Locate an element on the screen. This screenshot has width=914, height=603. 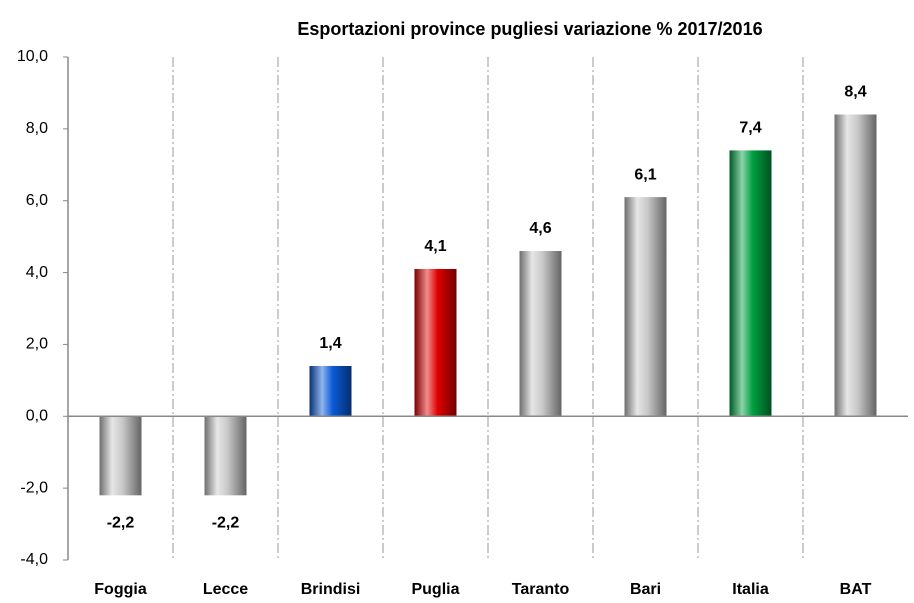
y-tick-label: -4,0 is located at coordinates (34, 559).